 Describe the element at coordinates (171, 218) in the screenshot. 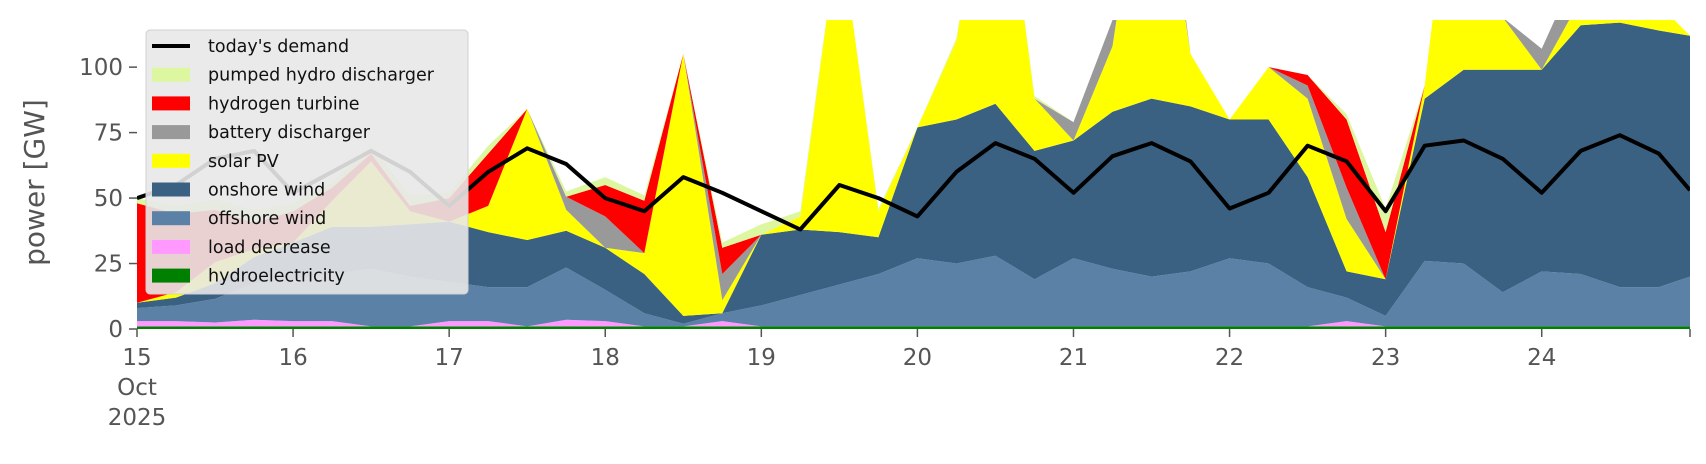

I see `legend-swatch-offshore-wind` at that location.